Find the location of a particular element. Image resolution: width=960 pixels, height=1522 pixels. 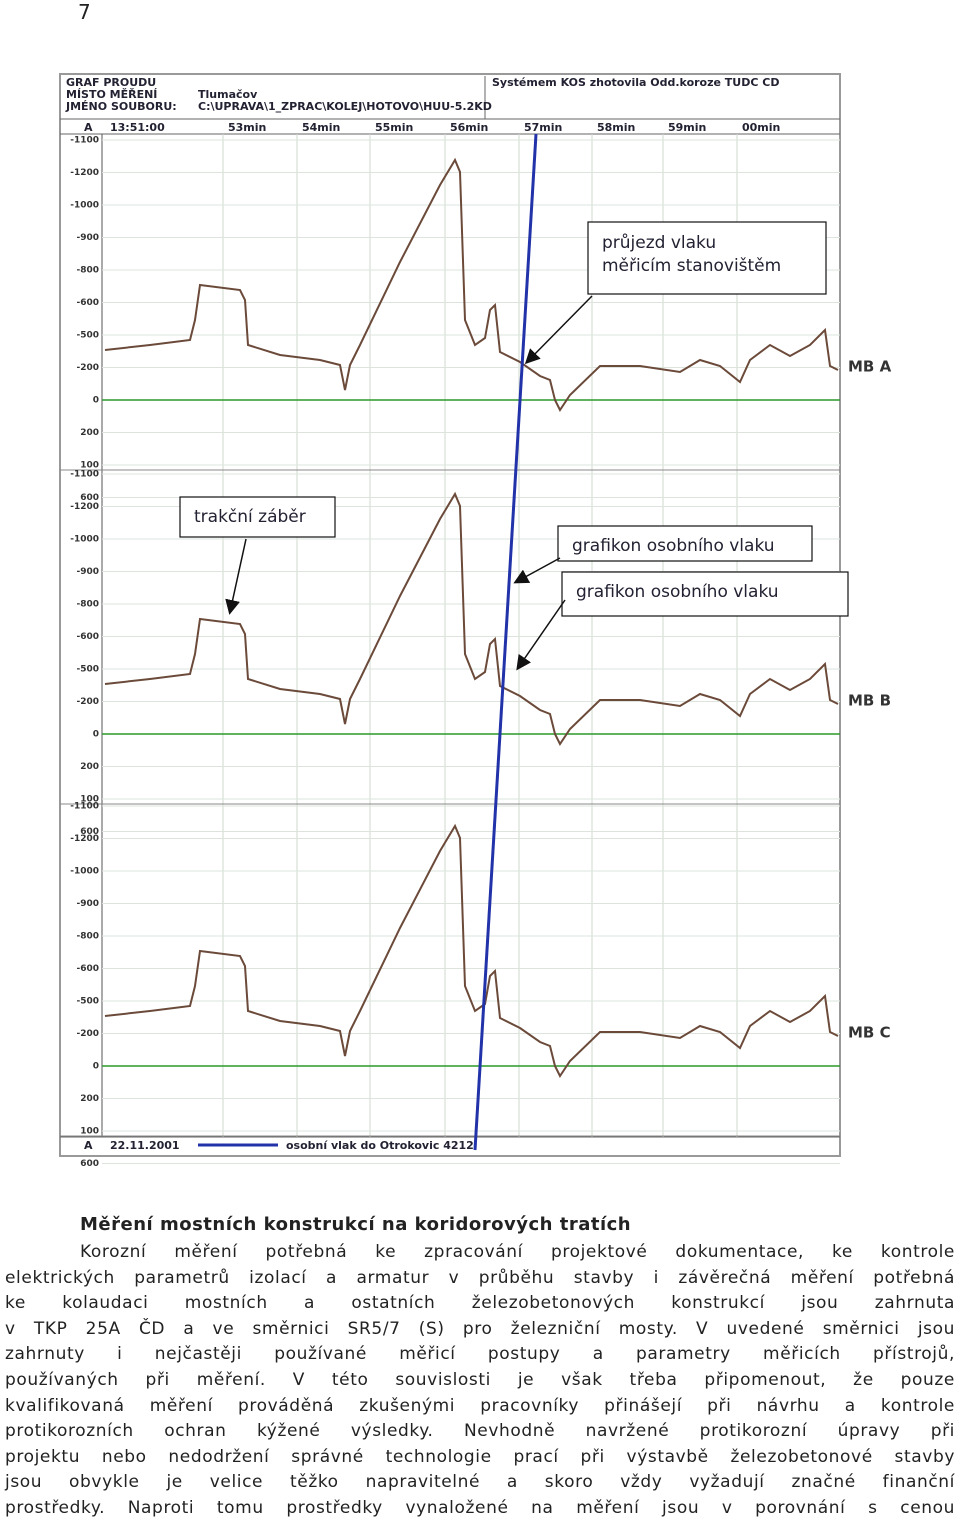

time-label: 00min is located at coordinates (761, 127).